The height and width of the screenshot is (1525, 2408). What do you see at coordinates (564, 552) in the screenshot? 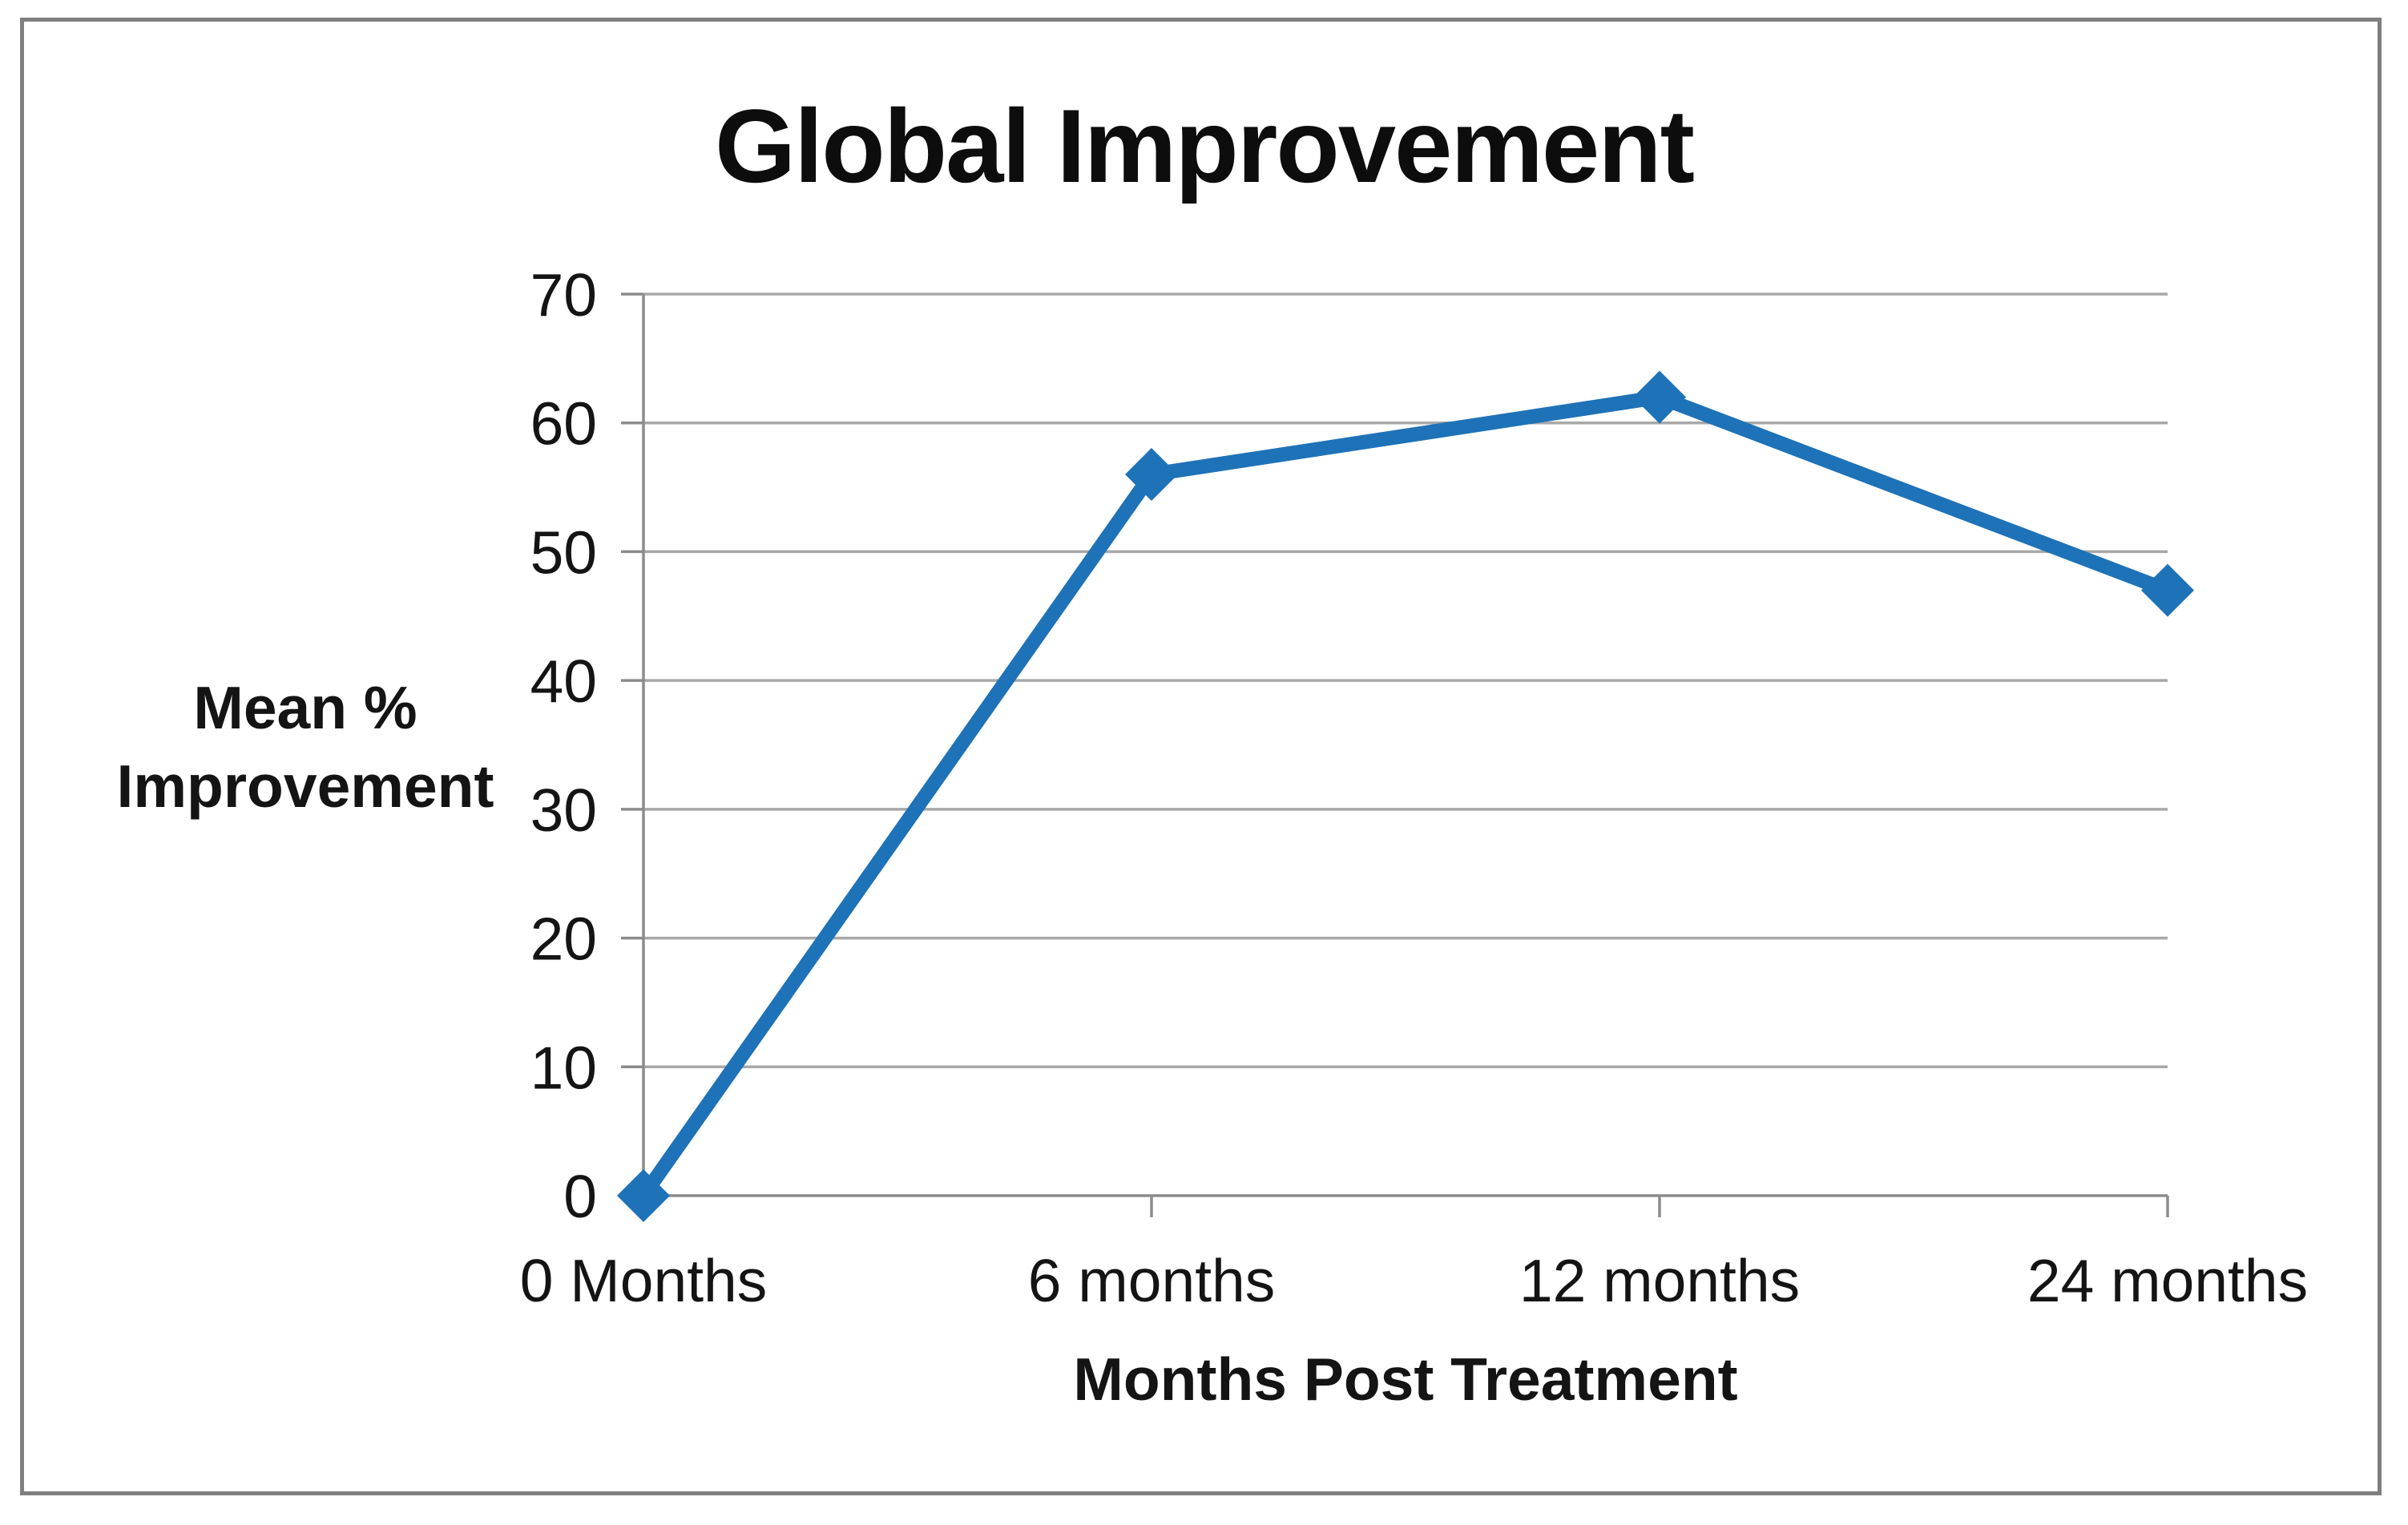
I see `y-tick-label-50: 50` at bounding box center [564, 552].